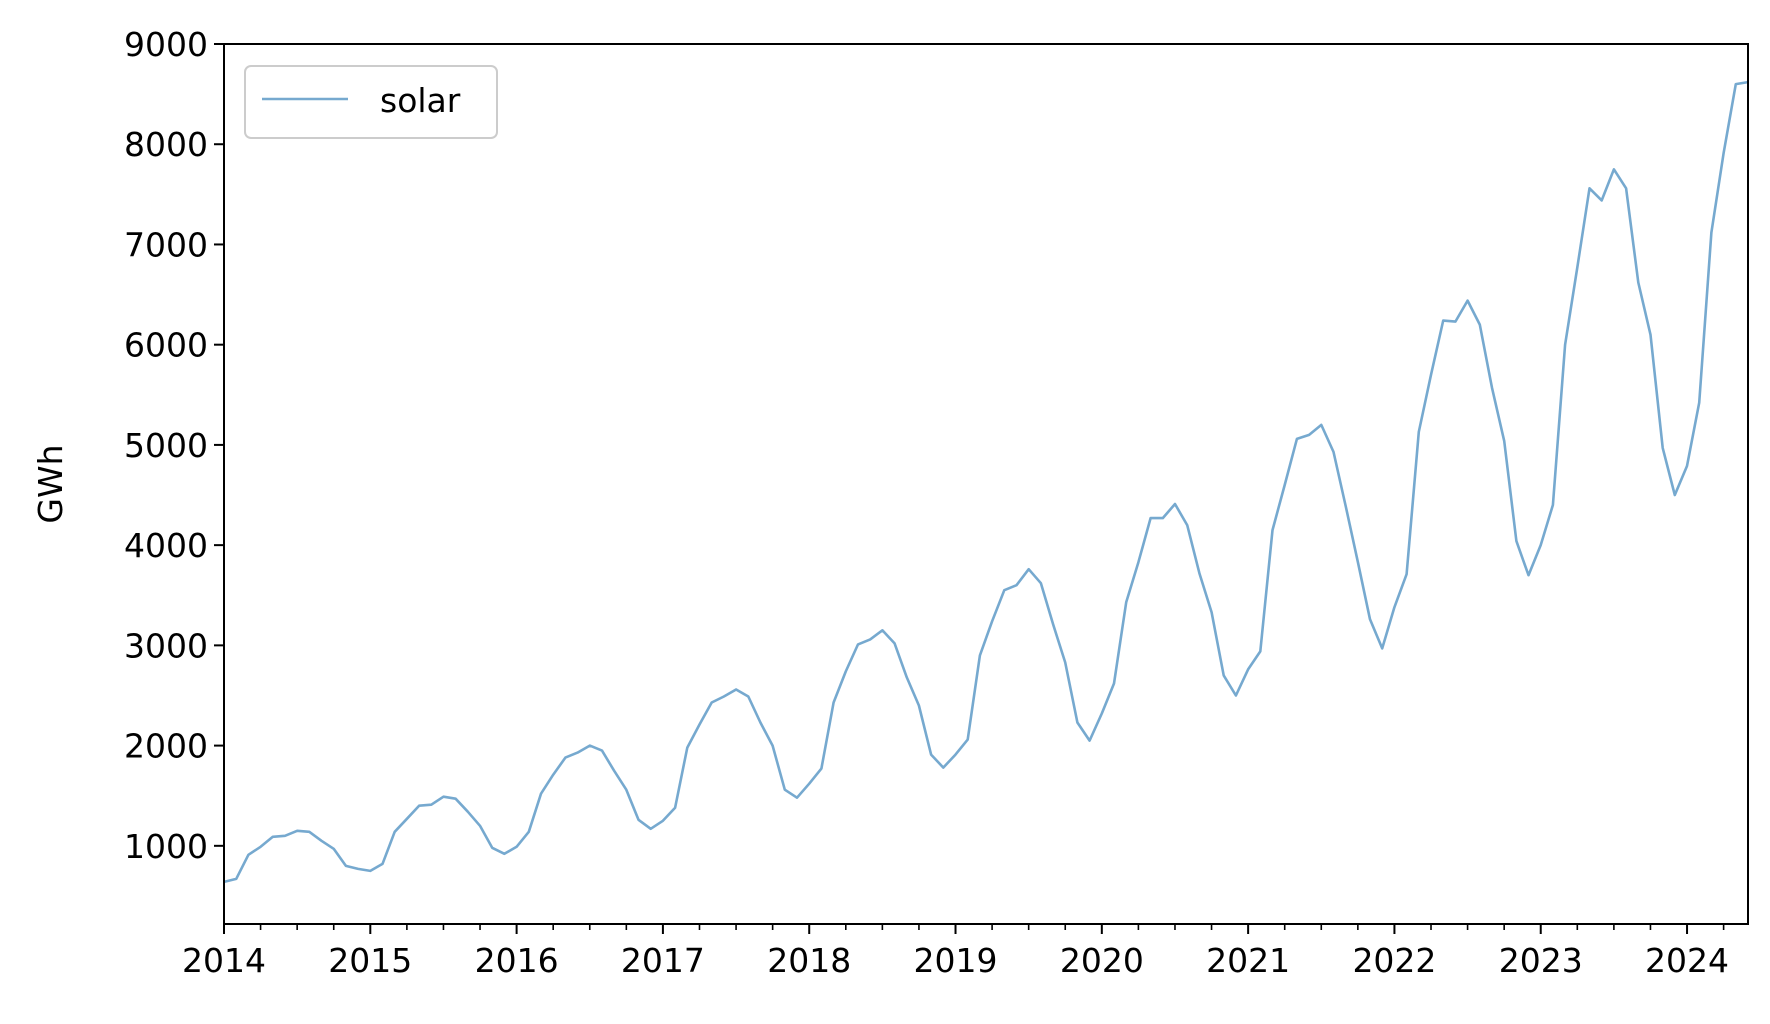 The width and height of the screenshot is (1770, 1024). I want to click on x-tick-label: 2017, so click(663, 960).